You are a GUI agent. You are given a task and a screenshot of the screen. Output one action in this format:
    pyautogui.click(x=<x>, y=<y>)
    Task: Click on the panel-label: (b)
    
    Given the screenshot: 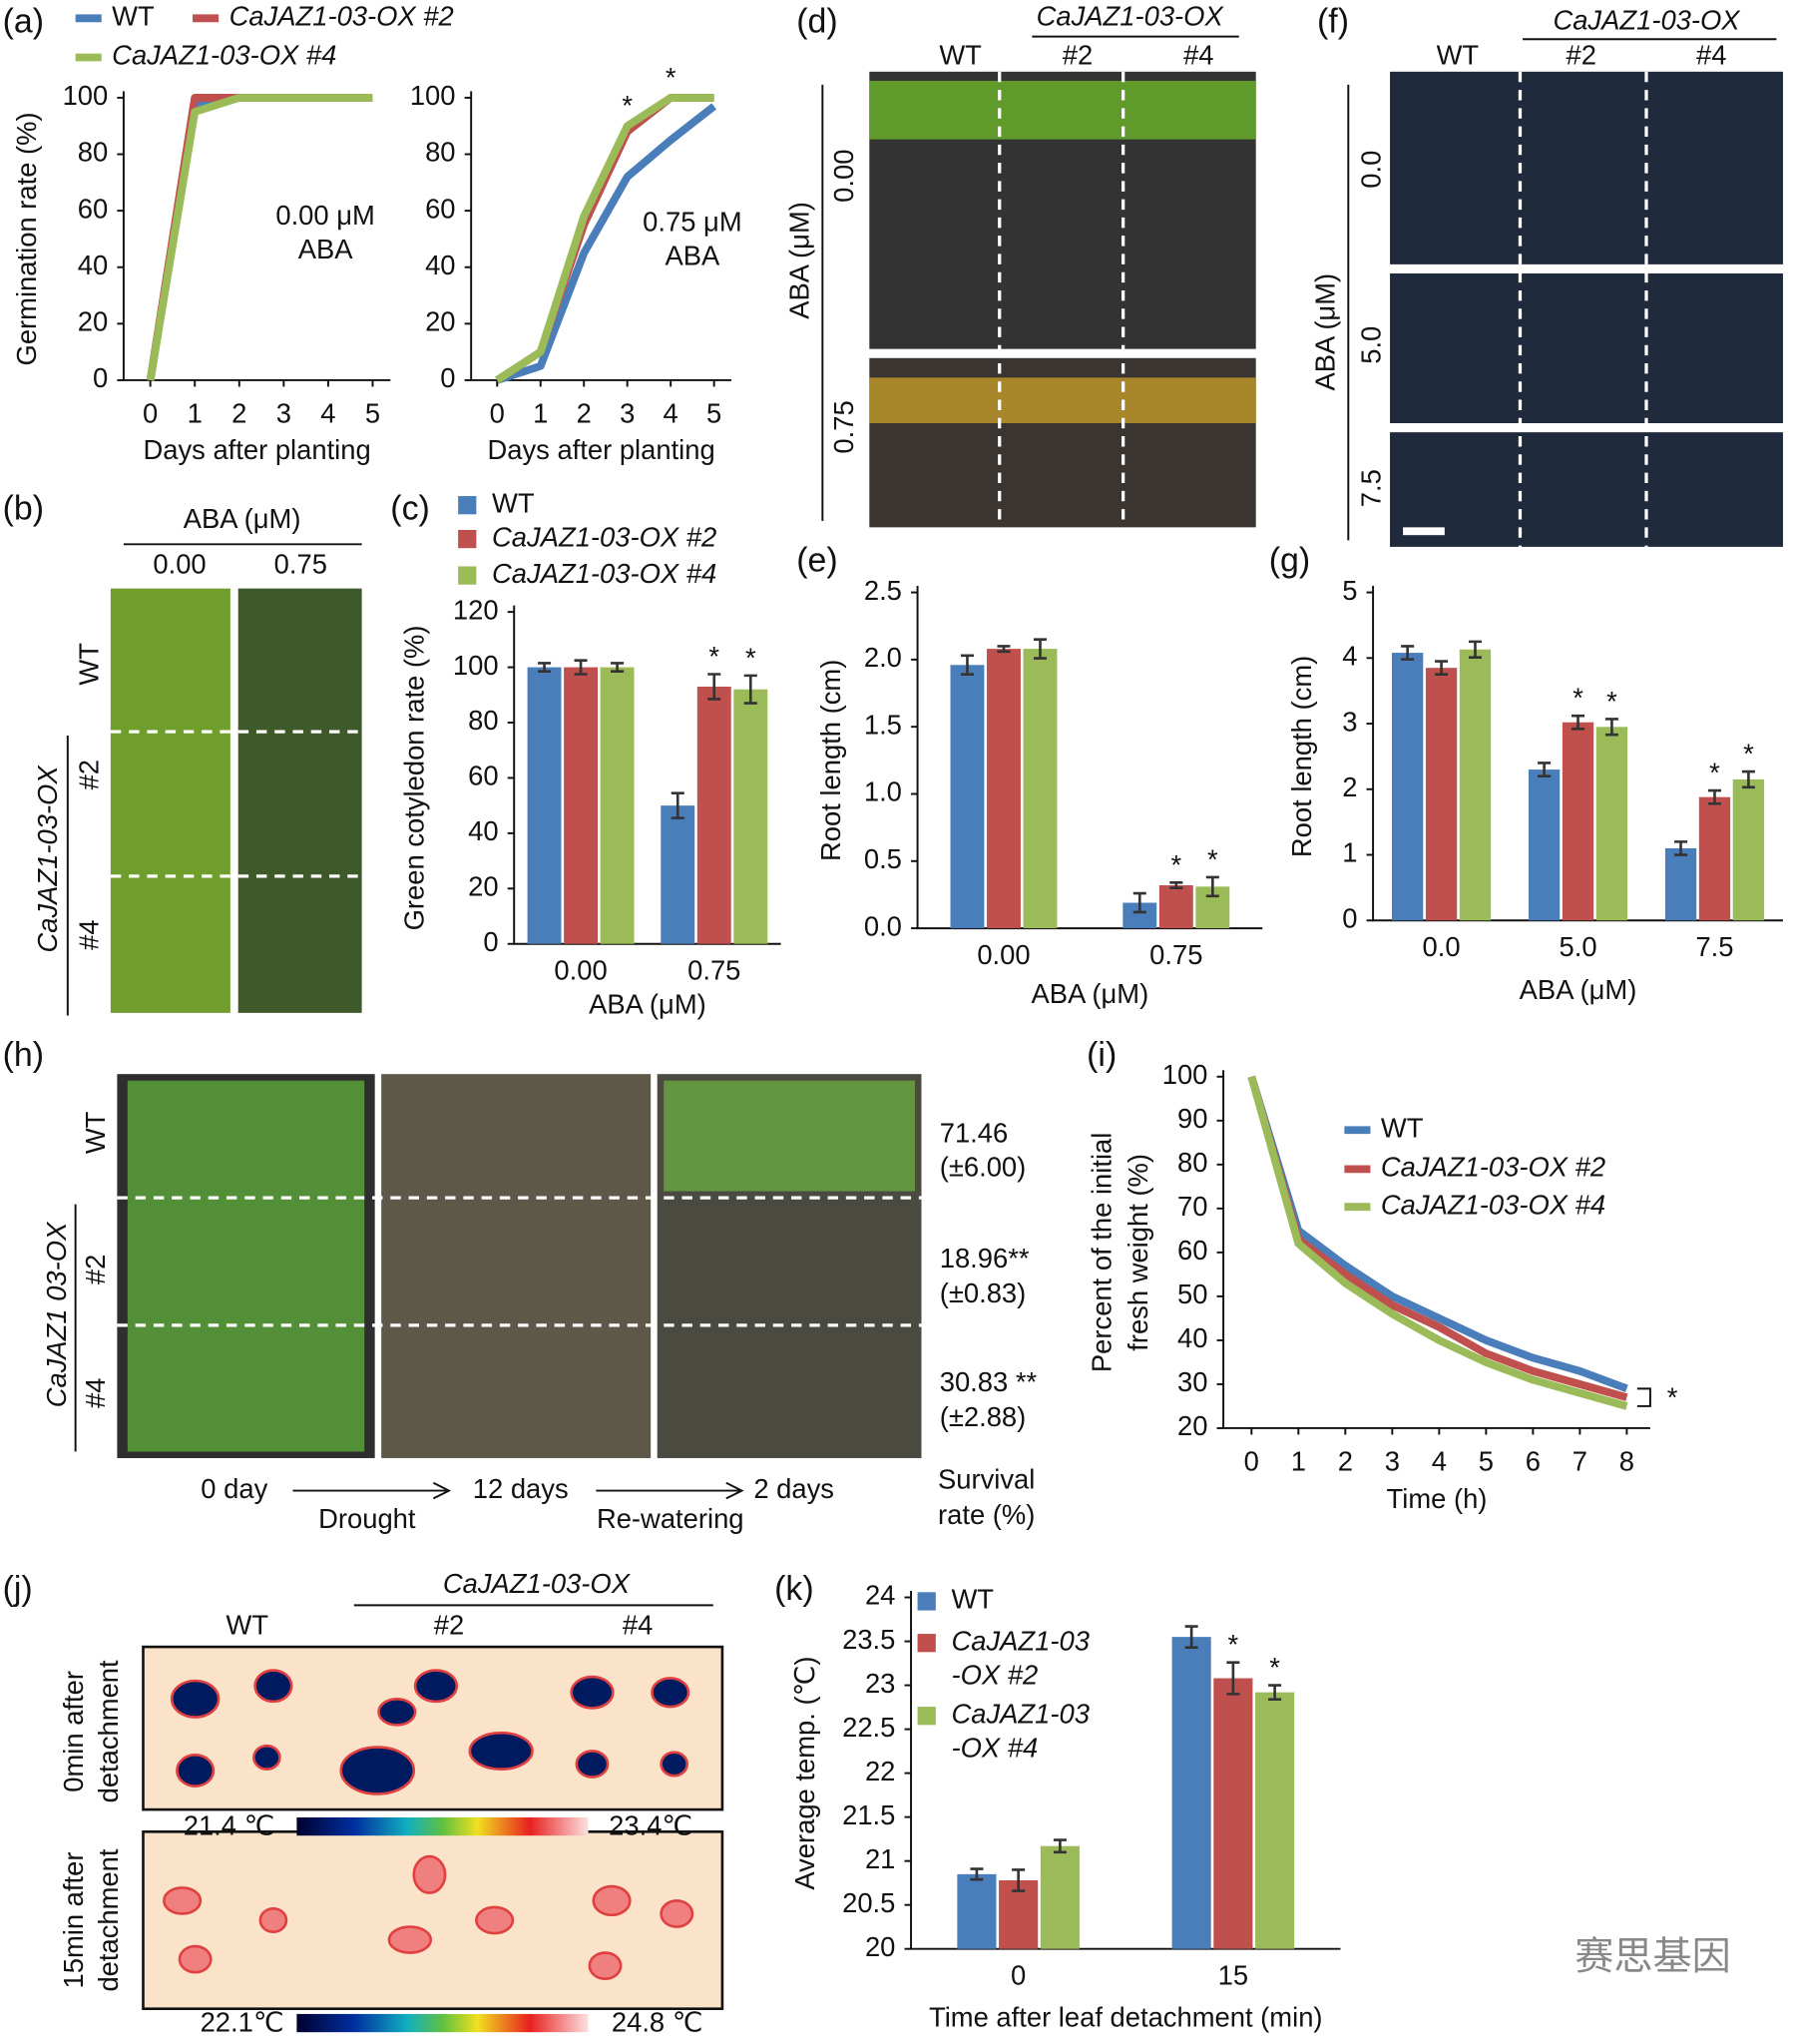 What is the action you would take?
    pyautogui.click(x=23, y=508)
    